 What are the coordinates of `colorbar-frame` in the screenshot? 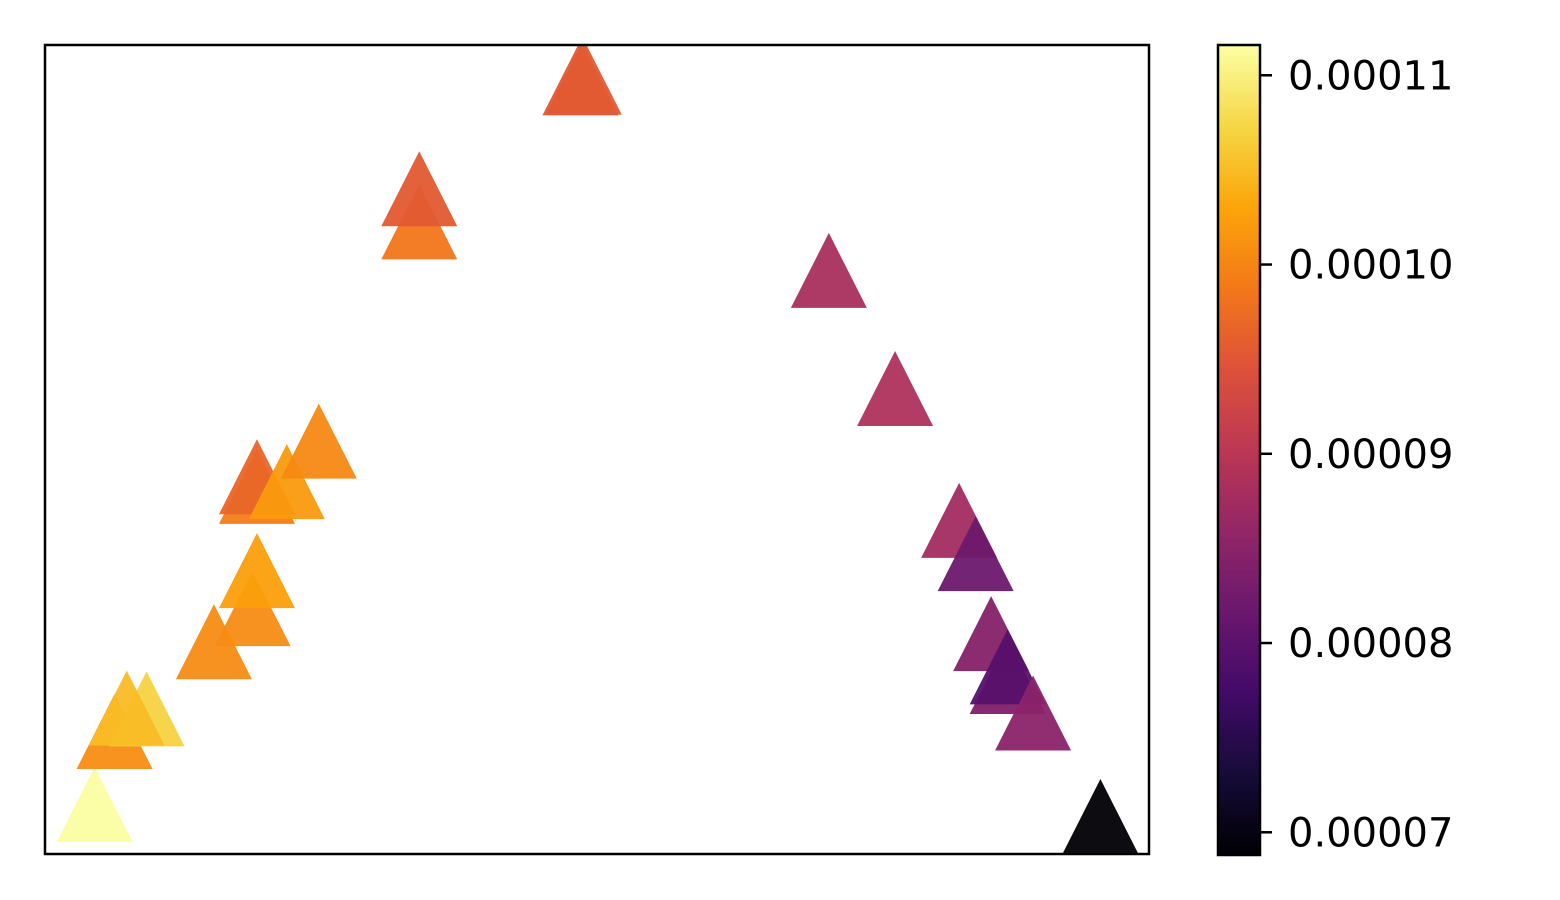 It's located at (1239, 450).